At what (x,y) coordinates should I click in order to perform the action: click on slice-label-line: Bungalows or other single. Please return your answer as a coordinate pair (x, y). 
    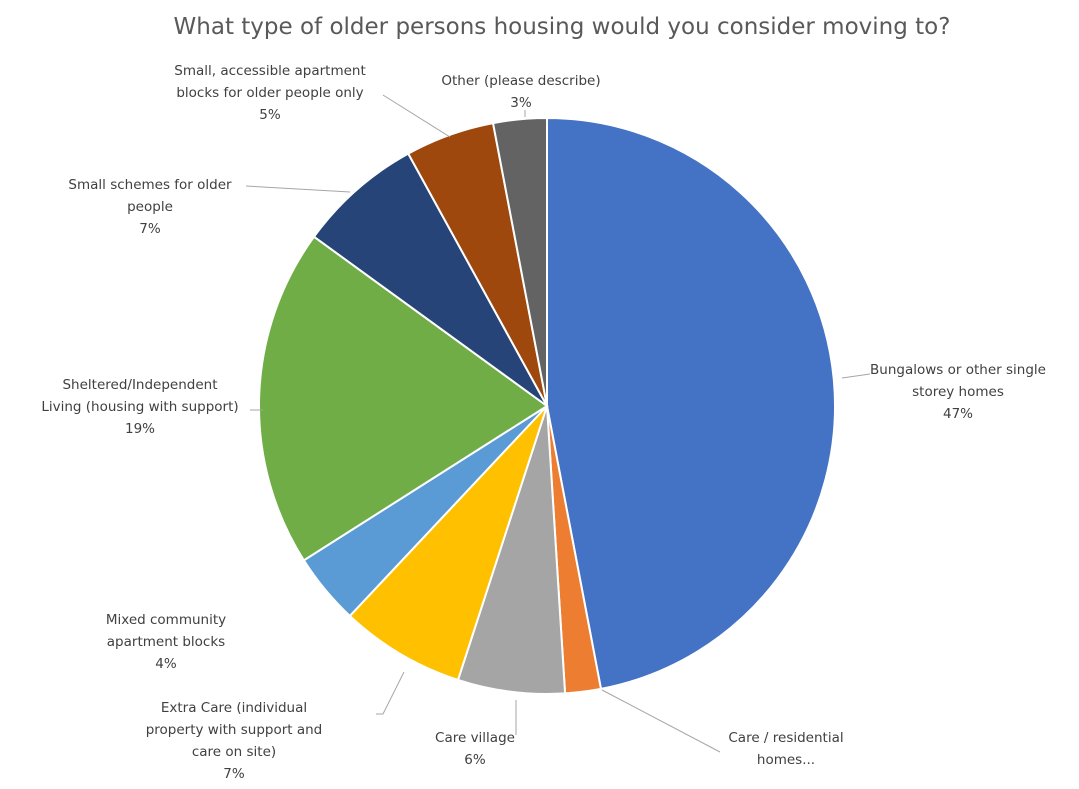
    Looking at the image, I should click on (958, 370).